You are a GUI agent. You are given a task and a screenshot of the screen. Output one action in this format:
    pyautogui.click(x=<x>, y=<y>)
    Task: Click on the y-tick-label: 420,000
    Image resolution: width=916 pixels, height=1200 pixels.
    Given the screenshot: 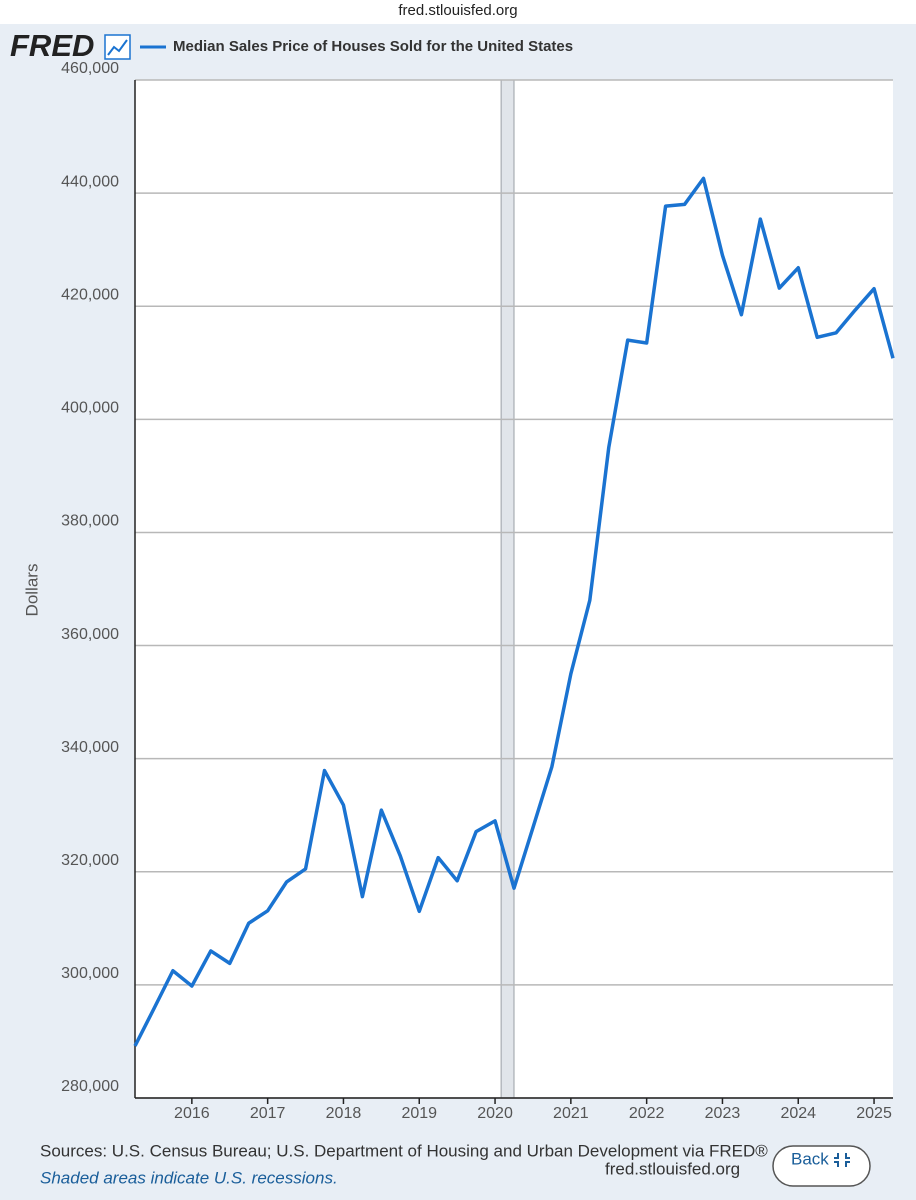 What is the action you would take?
    pyautogui.click(x=90, y=294)
    